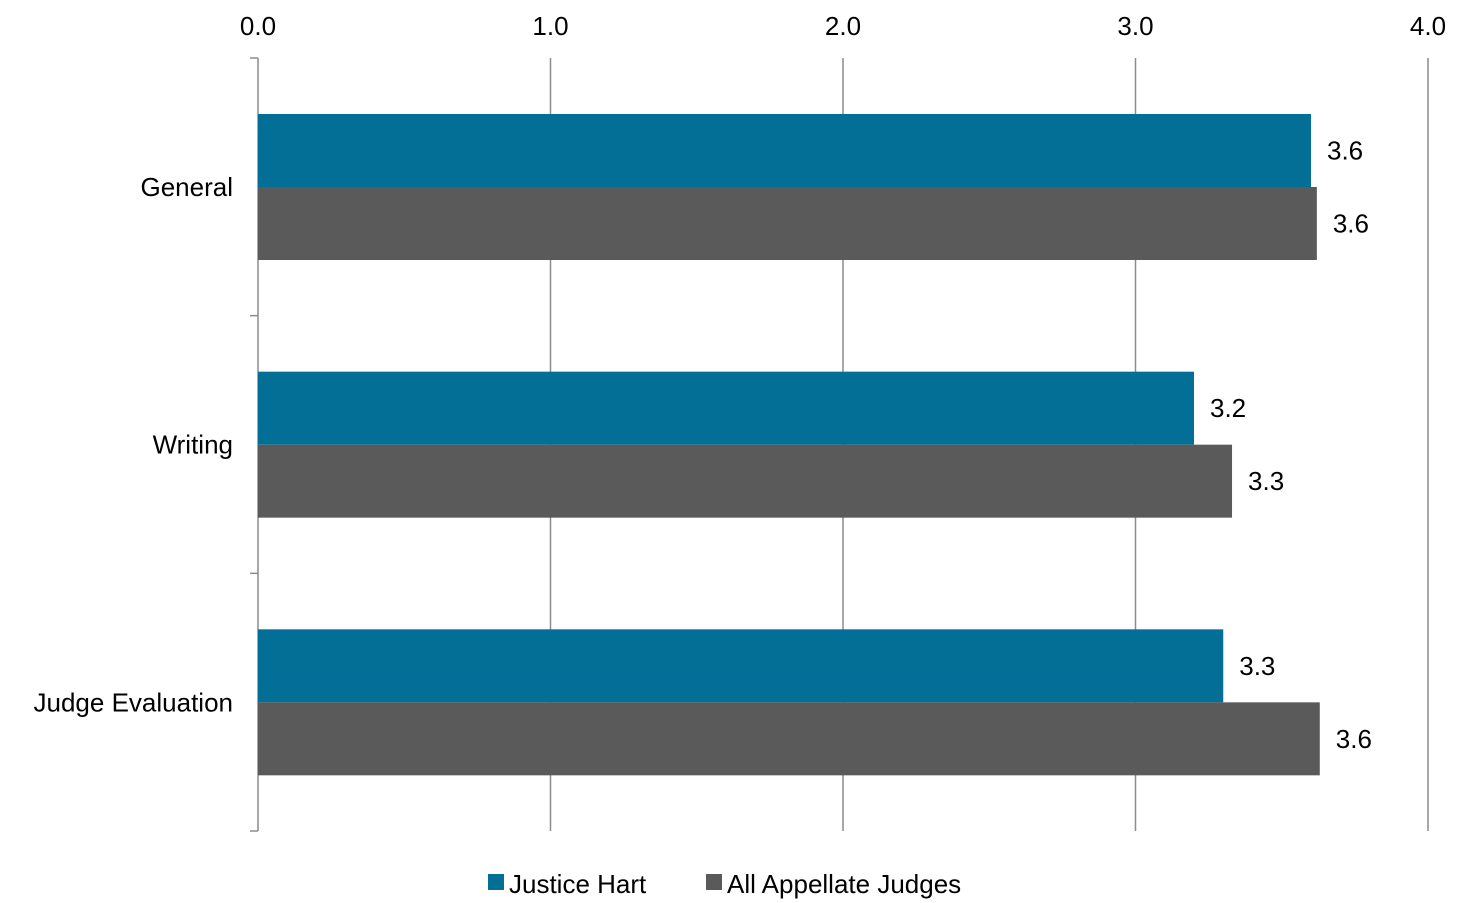 The image size is (1470, 903). Describe the element at coordinates (1135, 26) in the screenshot. I see `x-tick-label: 3.0` at that location.